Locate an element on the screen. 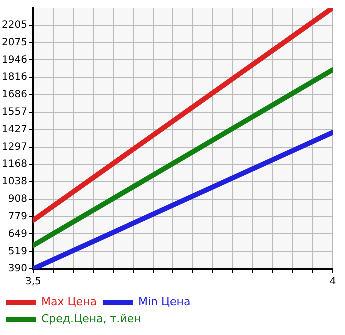  x-tick-label: 4 is located at coordinates (333, 282).